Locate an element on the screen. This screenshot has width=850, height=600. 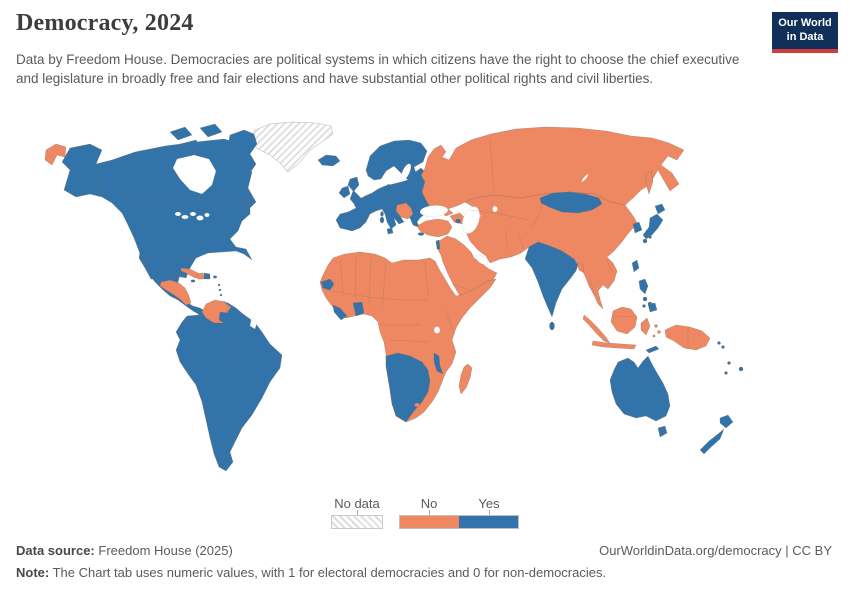
region-chukotka-west-wrap is located at coordinates (55, 154).